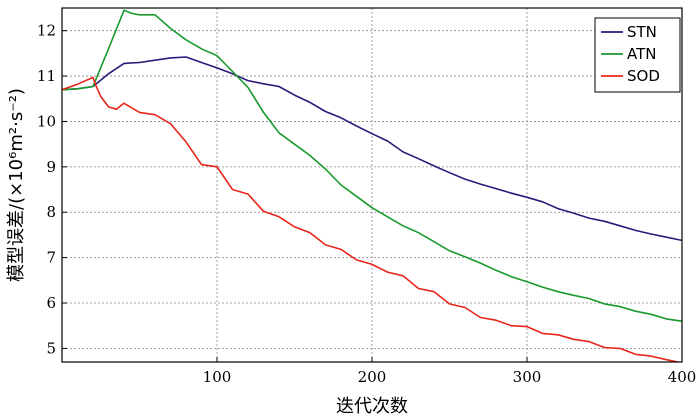 The height and width of the screenshot is (417, 700). Describe the element at coordinates (527, 377) in the screenshot. I see `x-tick-label: 300` at that location.